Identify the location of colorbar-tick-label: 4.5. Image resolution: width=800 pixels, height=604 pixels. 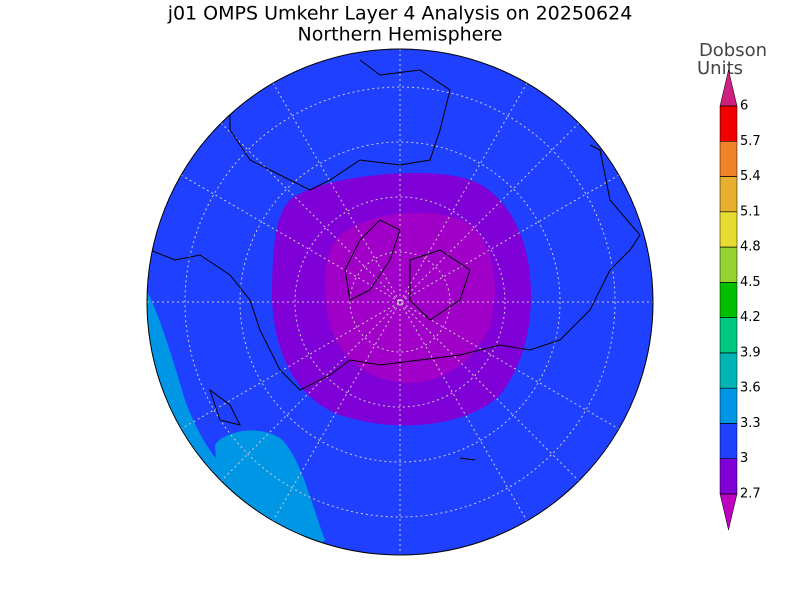
(750, 282).